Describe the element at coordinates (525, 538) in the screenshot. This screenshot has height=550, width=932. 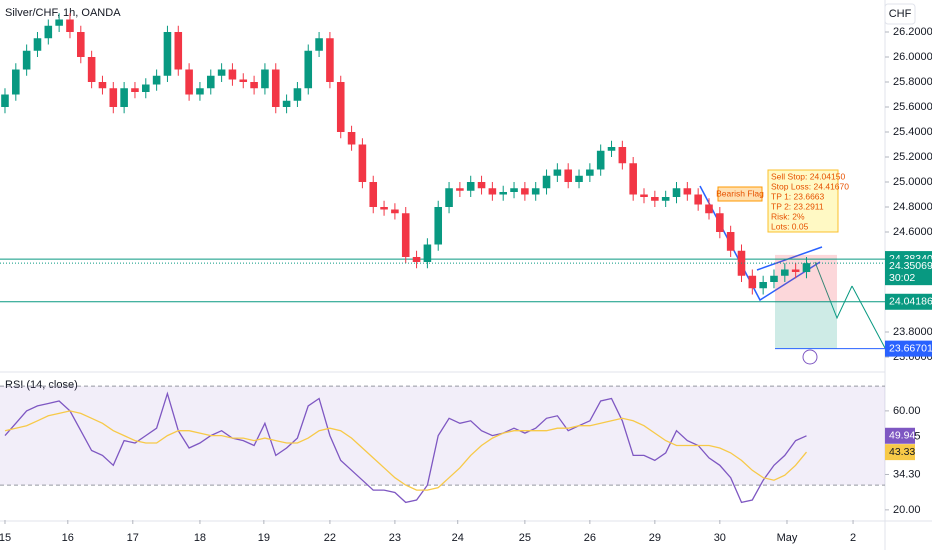
I see `x-tick-label: 25` at that location.